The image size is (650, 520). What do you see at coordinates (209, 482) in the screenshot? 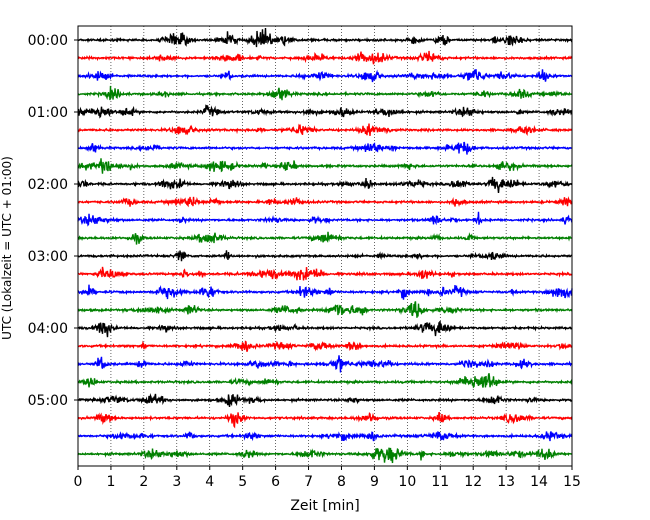
I see `x-tick-label: 4` at bounding box center [209, 482].